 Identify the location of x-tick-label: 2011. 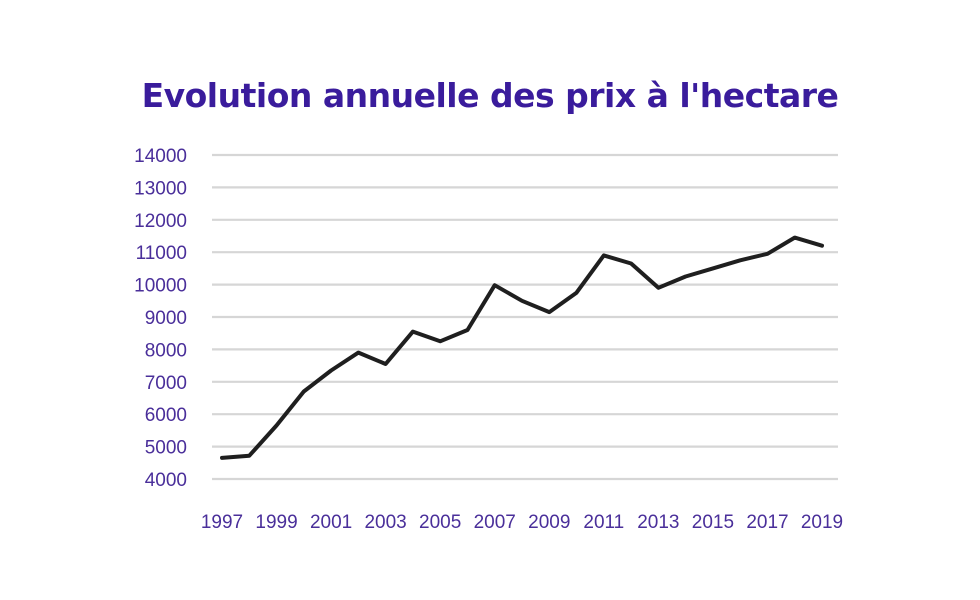
(603, 522).